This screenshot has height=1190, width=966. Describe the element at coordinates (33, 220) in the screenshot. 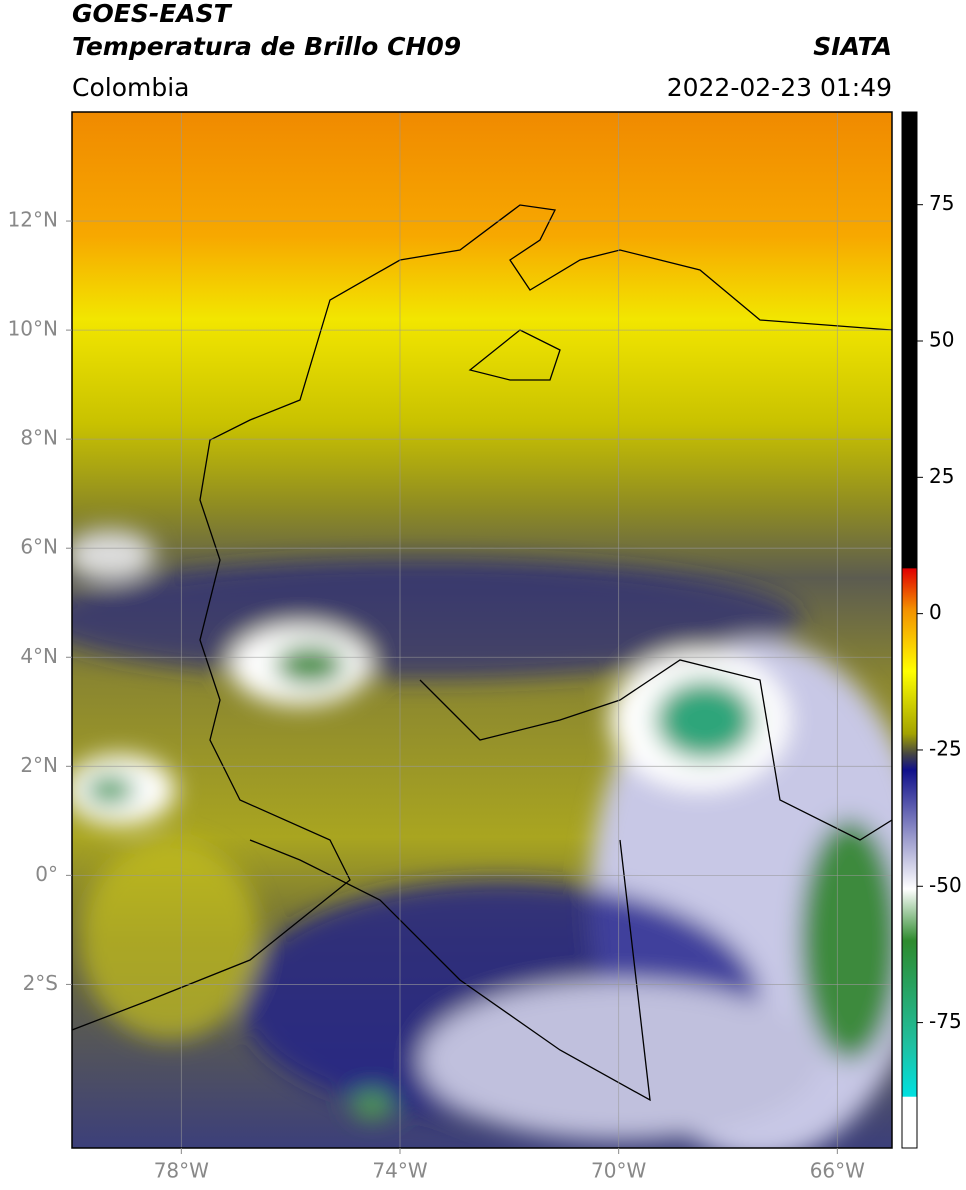

I see `y-tick-label: 12°N` at that location.